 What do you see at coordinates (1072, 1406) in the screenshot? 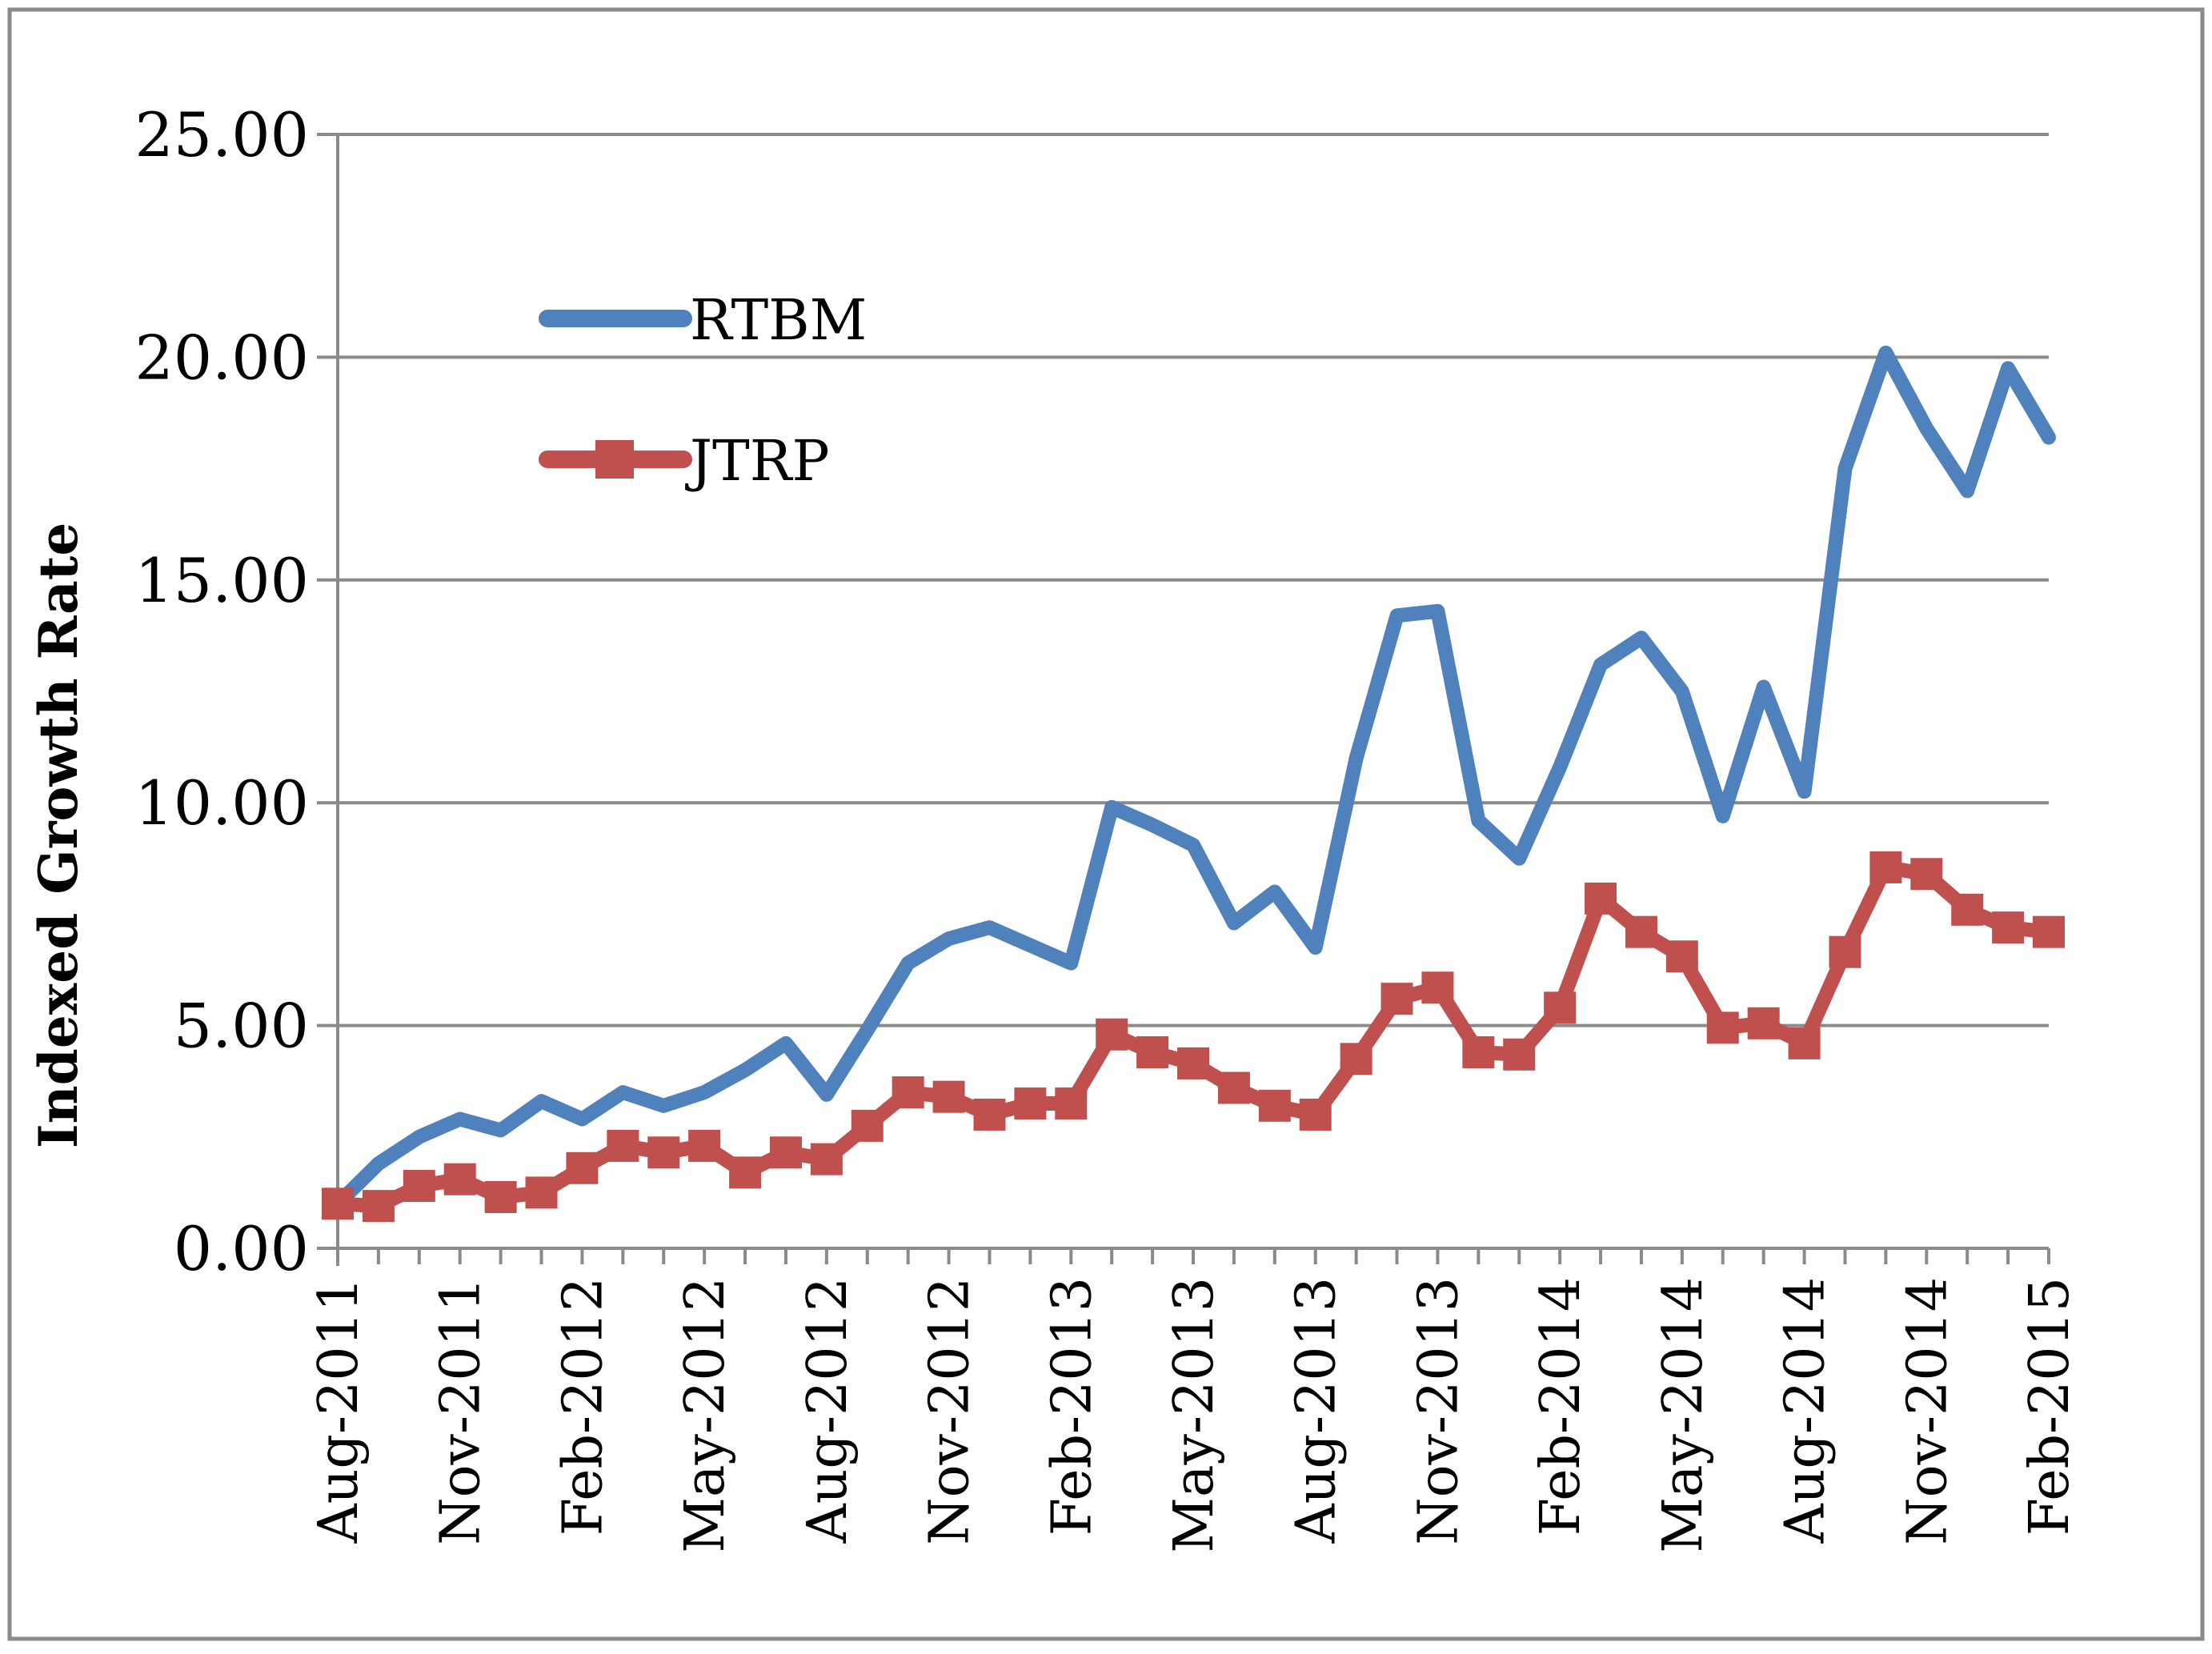
I see `x-tick-label-6: Feb-2013` at bounding box center [1072, 1406].